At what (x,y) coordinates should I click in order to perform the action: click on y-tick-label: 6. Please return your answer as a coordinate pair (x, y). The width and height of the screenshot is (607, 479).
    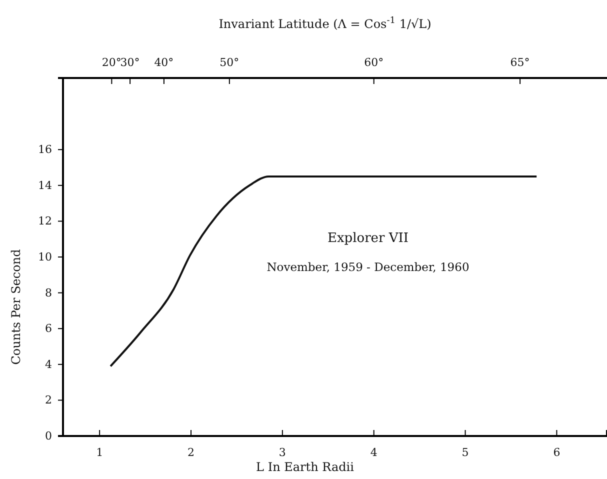
    Looking at the image, I should click on (48, 329).